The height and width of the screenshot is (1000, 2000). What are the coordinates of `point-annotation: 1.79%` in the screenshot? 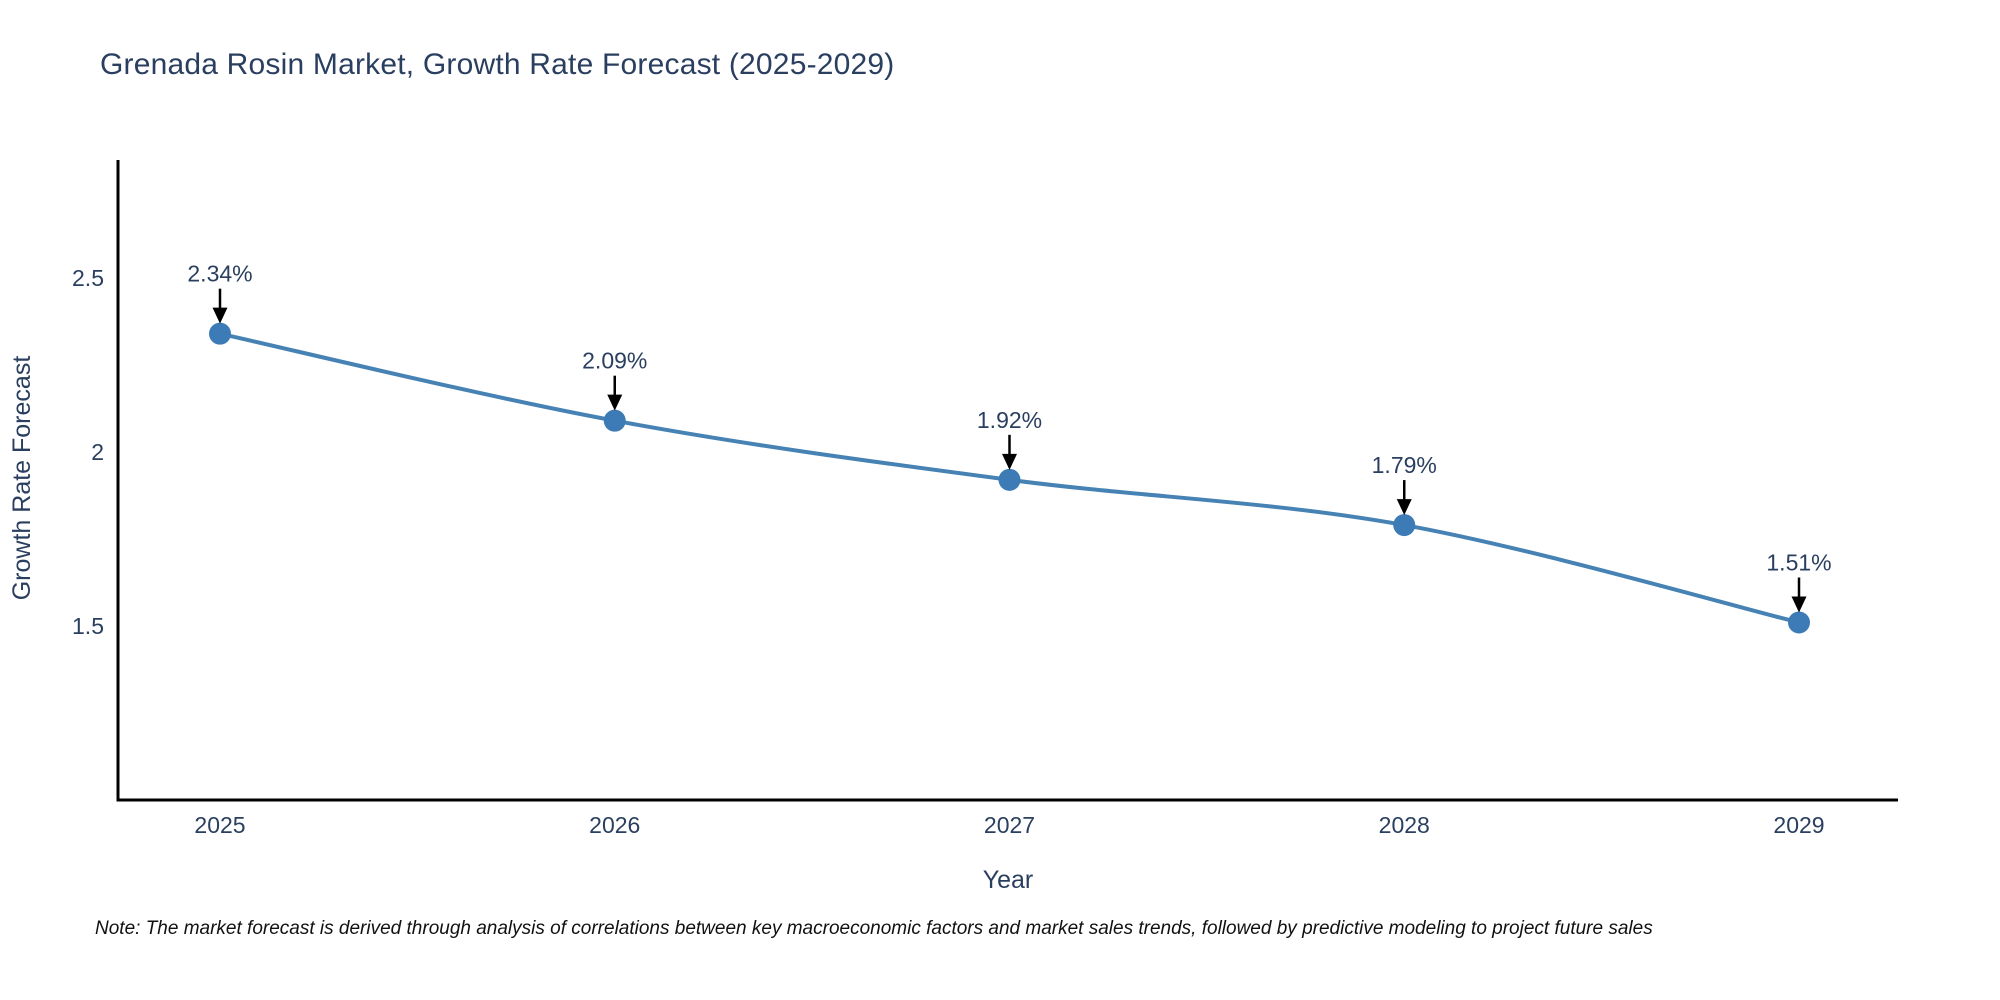 It's located at (1404, 465).